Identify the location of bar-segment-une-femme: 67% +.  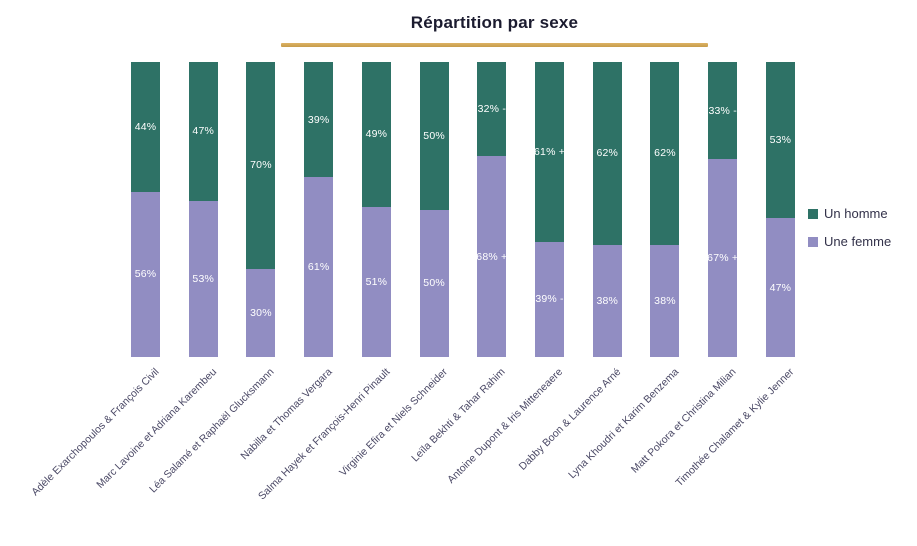
(723, 258).